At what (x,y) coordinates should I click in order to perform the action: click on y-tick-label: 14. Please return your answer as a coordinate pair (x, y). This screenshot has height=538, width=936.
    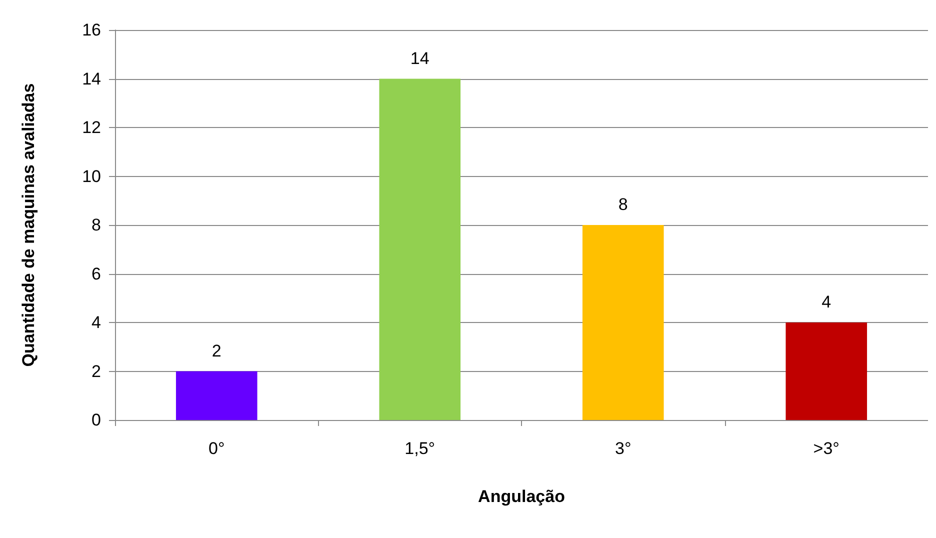
    Looking at the image, I should click on (91, 78).